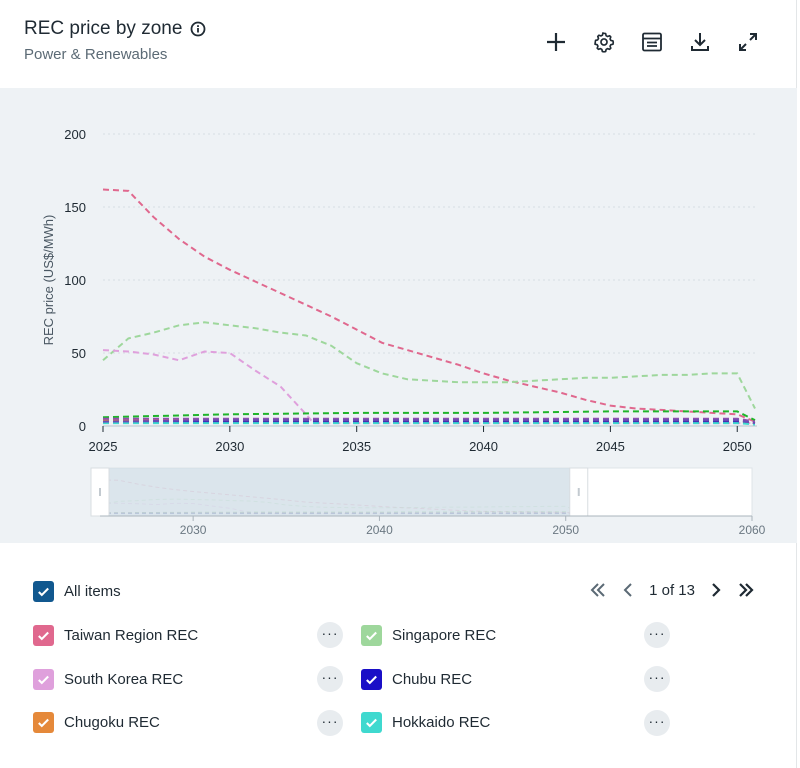 This screenshot has height=768, width=800. Describe the element at coordinates (700, 42) in the screenshot. I see `download-icon` at that location.